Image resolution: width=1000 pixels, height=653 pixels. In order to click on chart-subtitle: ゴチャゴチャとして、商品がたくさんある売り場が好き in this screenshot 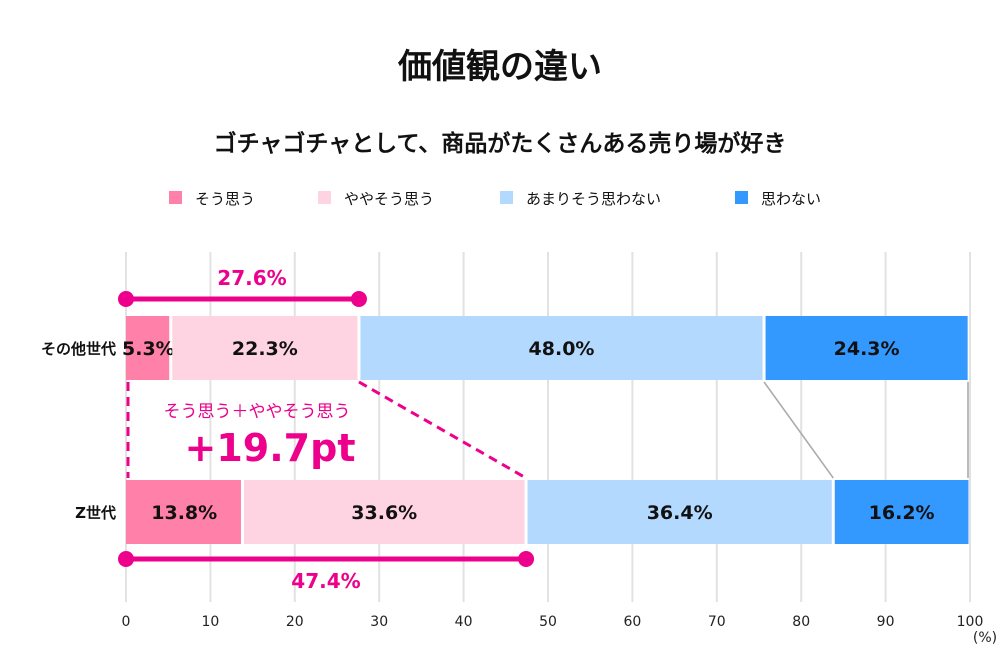, I will do `click(500, 143)`.